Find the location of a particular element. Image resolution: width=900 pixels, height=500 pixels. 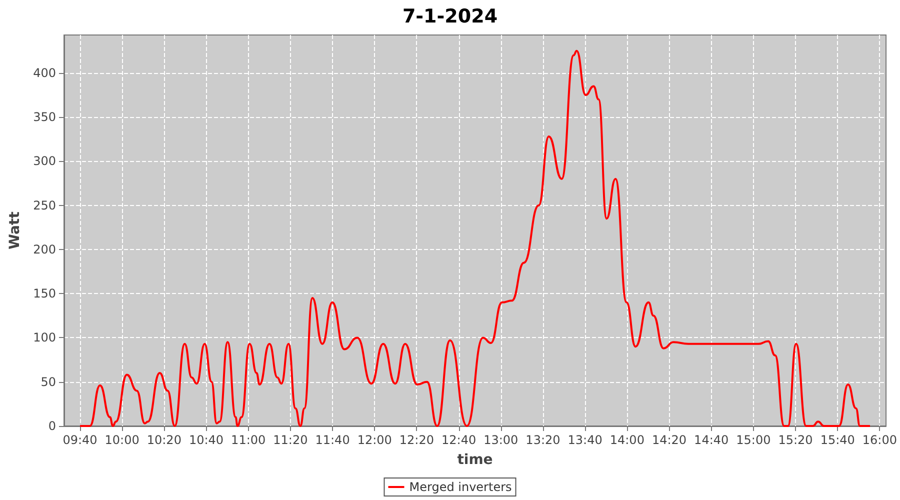

x-tick-label: 11:00 is located at coordinates (248, 440).